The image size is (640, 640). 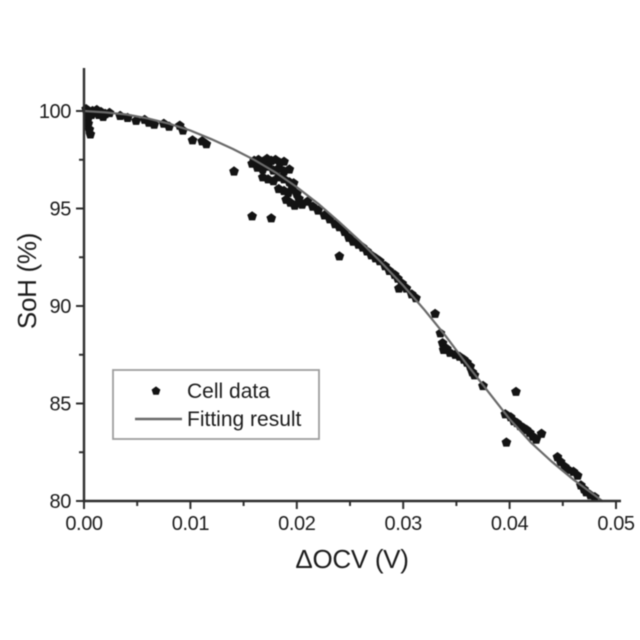 I want to click on y-tick-label: 85, so click(x=61, y=405).